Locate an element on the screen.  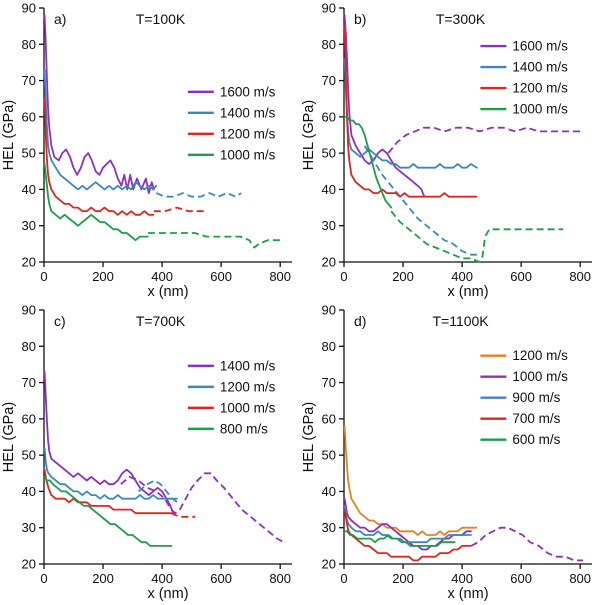
series-1600-m-s-solid is located at coordinates (384, 106).